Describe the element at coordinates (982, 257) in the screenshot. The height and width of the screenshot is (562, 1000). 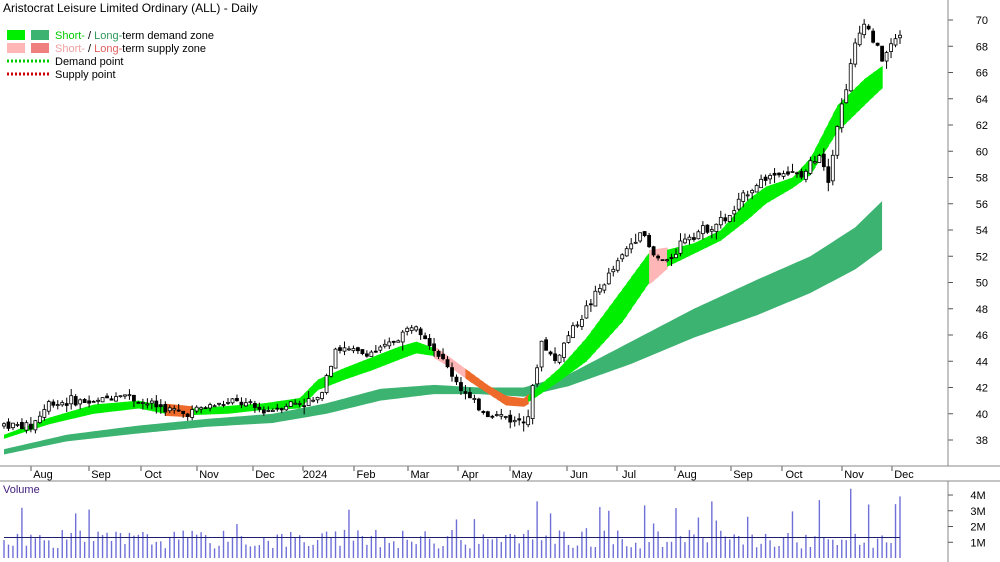
I see `y-tick-label: 52` at that location.